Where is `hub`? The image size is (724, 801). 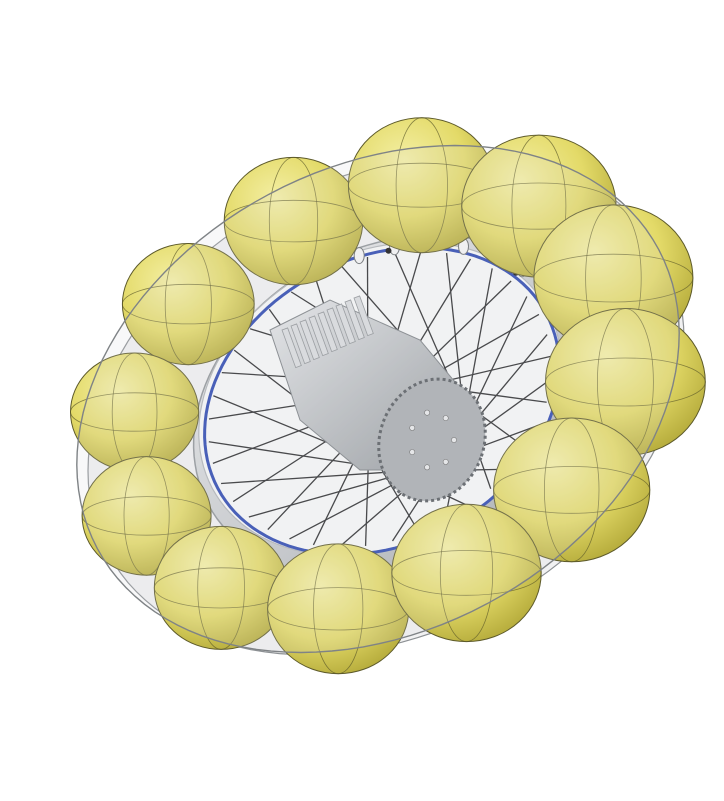
hub is located at coordinates (378, 399).